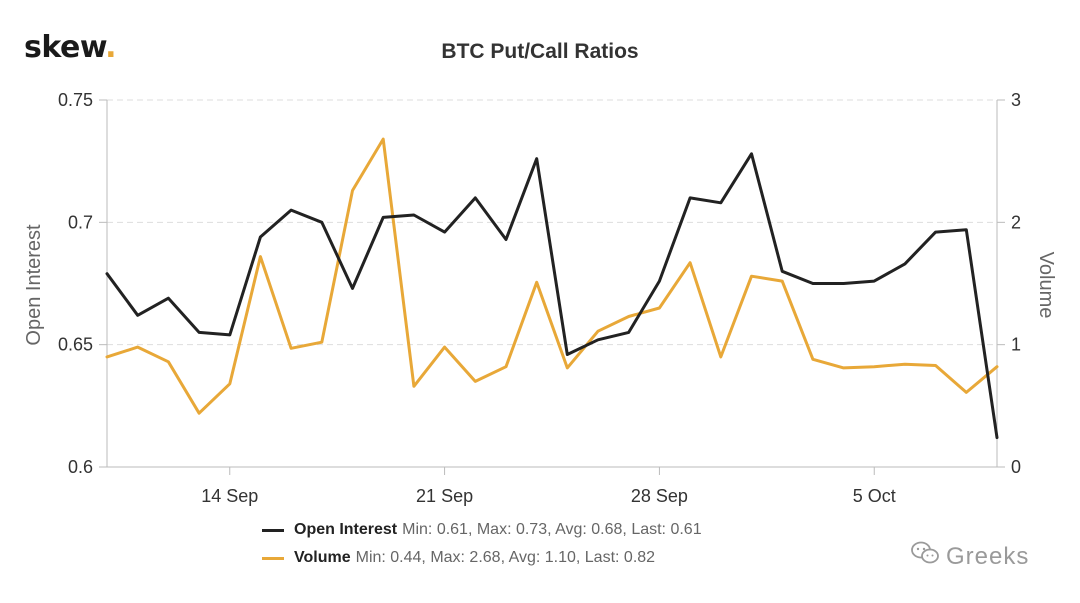 This screenshot has height=603, width=1080. I want to click on y-tick-label-right: 3, so click(1016, 100).